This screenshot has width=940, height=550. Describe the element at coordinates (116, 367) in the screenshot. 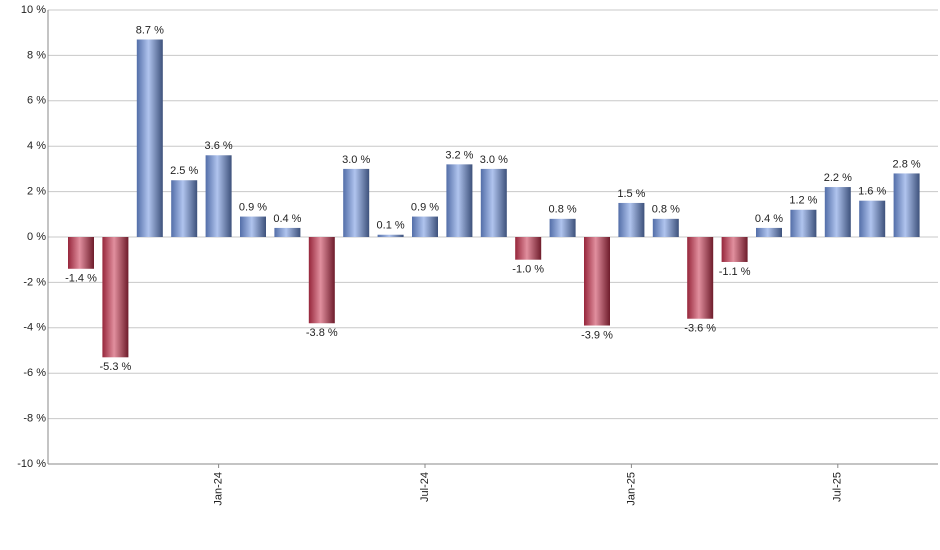

I see `data-label: -5.3 %` at that location.